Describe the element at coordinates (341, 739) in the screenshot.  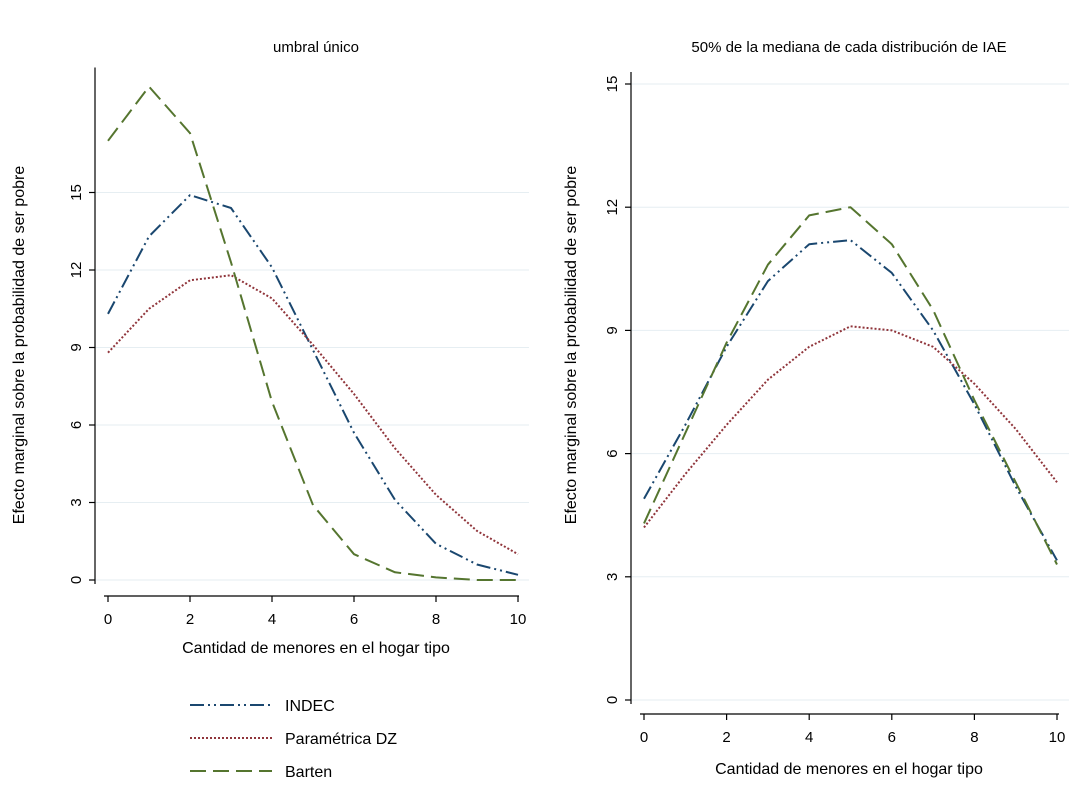
I see `legend-label-parametrica-dz: Paramétrica DZ` at that location.